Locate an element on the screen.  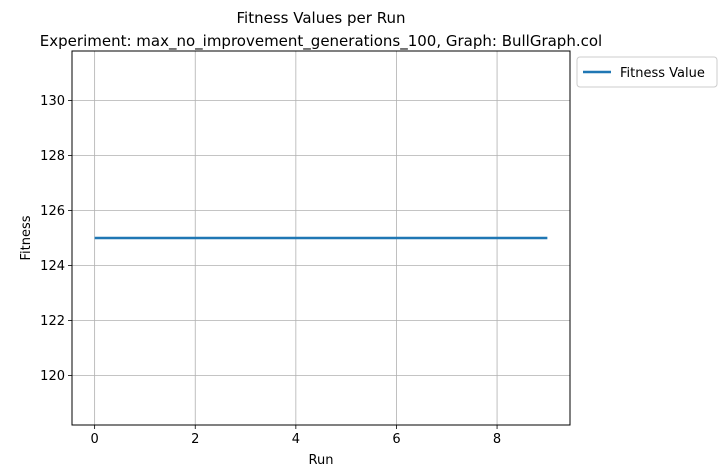
legend: Fitness Value is located at coordinates (647, 72).